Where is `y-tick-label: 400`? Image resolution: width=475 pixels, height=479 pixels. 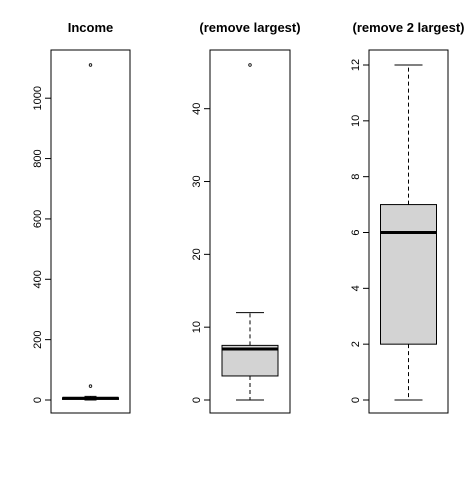
y-tick-label: 400 is located at coordinates (38, 279).